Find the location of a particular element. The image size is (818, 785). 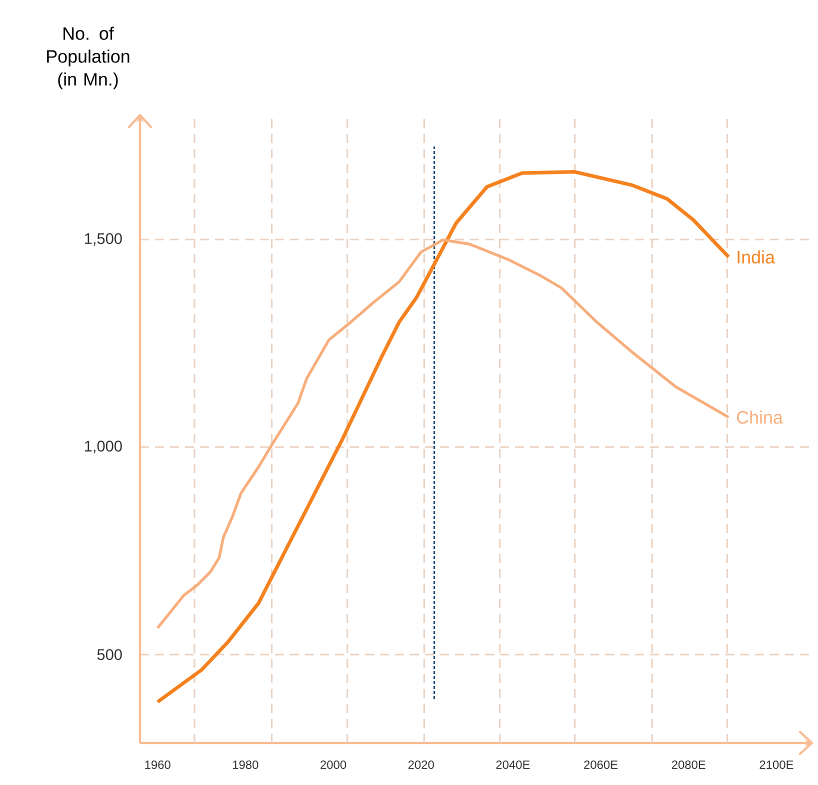

x-tick-label: 2020 is located at coordinates (421, 764).